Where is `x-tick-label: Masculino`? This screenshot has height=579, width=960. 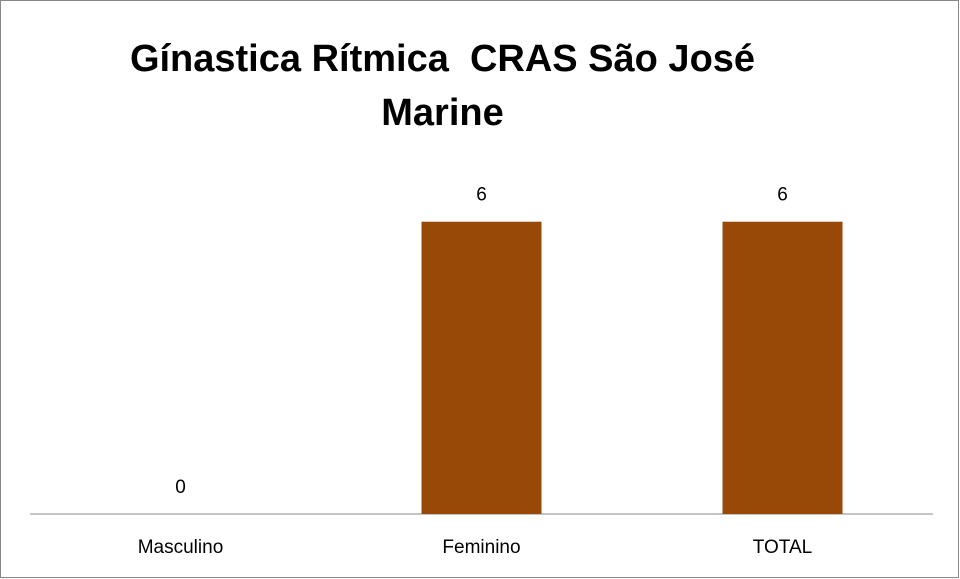
x-tick-label: Masculino is located at coordinates (181, 547).